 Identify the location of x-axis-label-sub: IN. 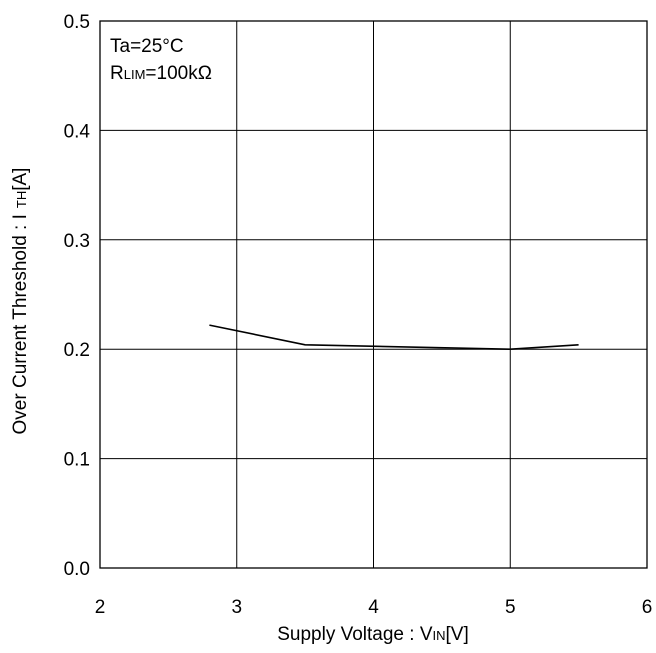
(439, 635).